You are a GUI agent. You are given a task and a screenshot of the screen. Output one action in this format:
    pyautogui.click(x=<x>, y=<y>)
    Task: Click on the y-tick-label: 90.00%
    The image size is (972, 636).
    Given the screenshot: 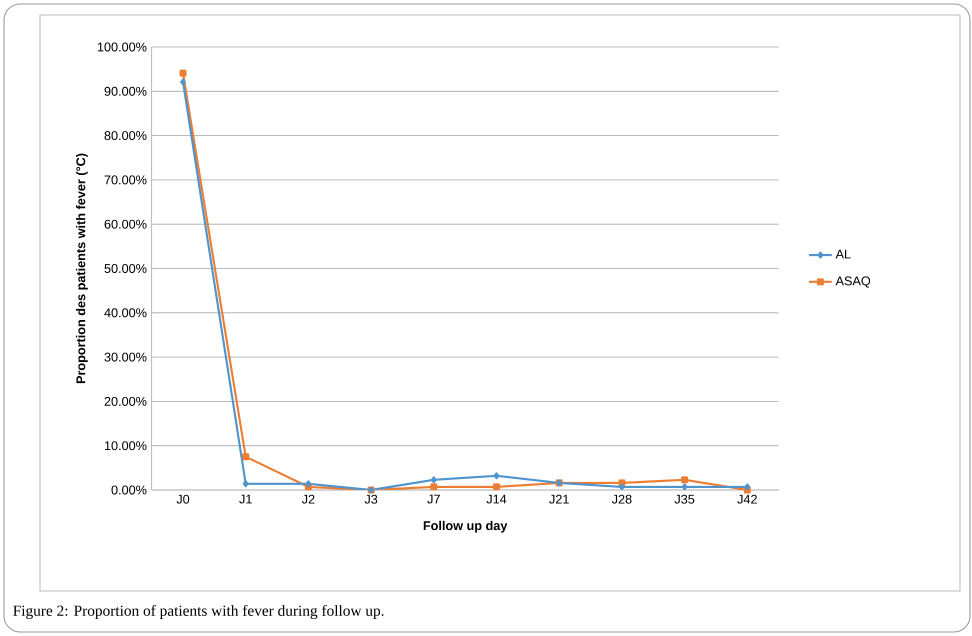 What is the action you would take?
    pyautogui.click(x=125, y=91)
    